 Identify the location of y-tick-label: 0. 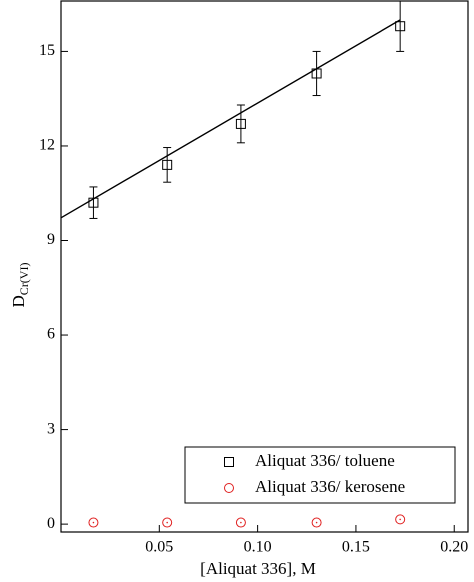
(51, 523).